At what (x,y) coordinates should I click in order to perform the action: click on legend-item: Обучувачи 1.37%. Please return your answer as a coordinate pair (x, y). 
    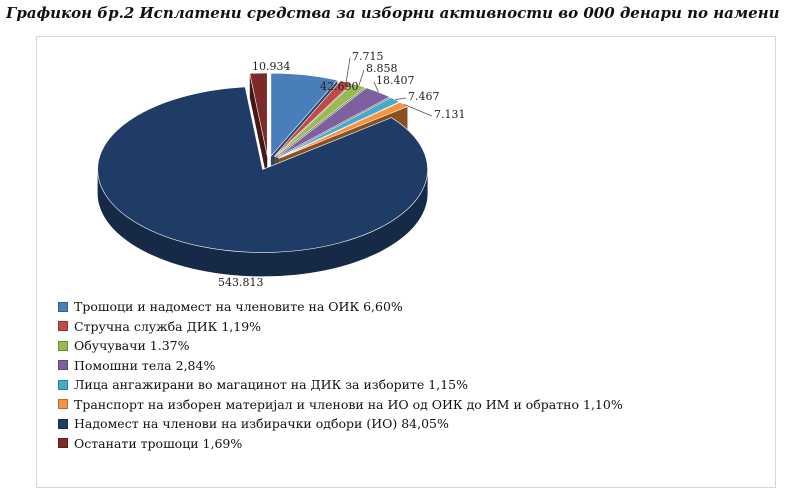
    Looking at the image, I should click on (340, 346).